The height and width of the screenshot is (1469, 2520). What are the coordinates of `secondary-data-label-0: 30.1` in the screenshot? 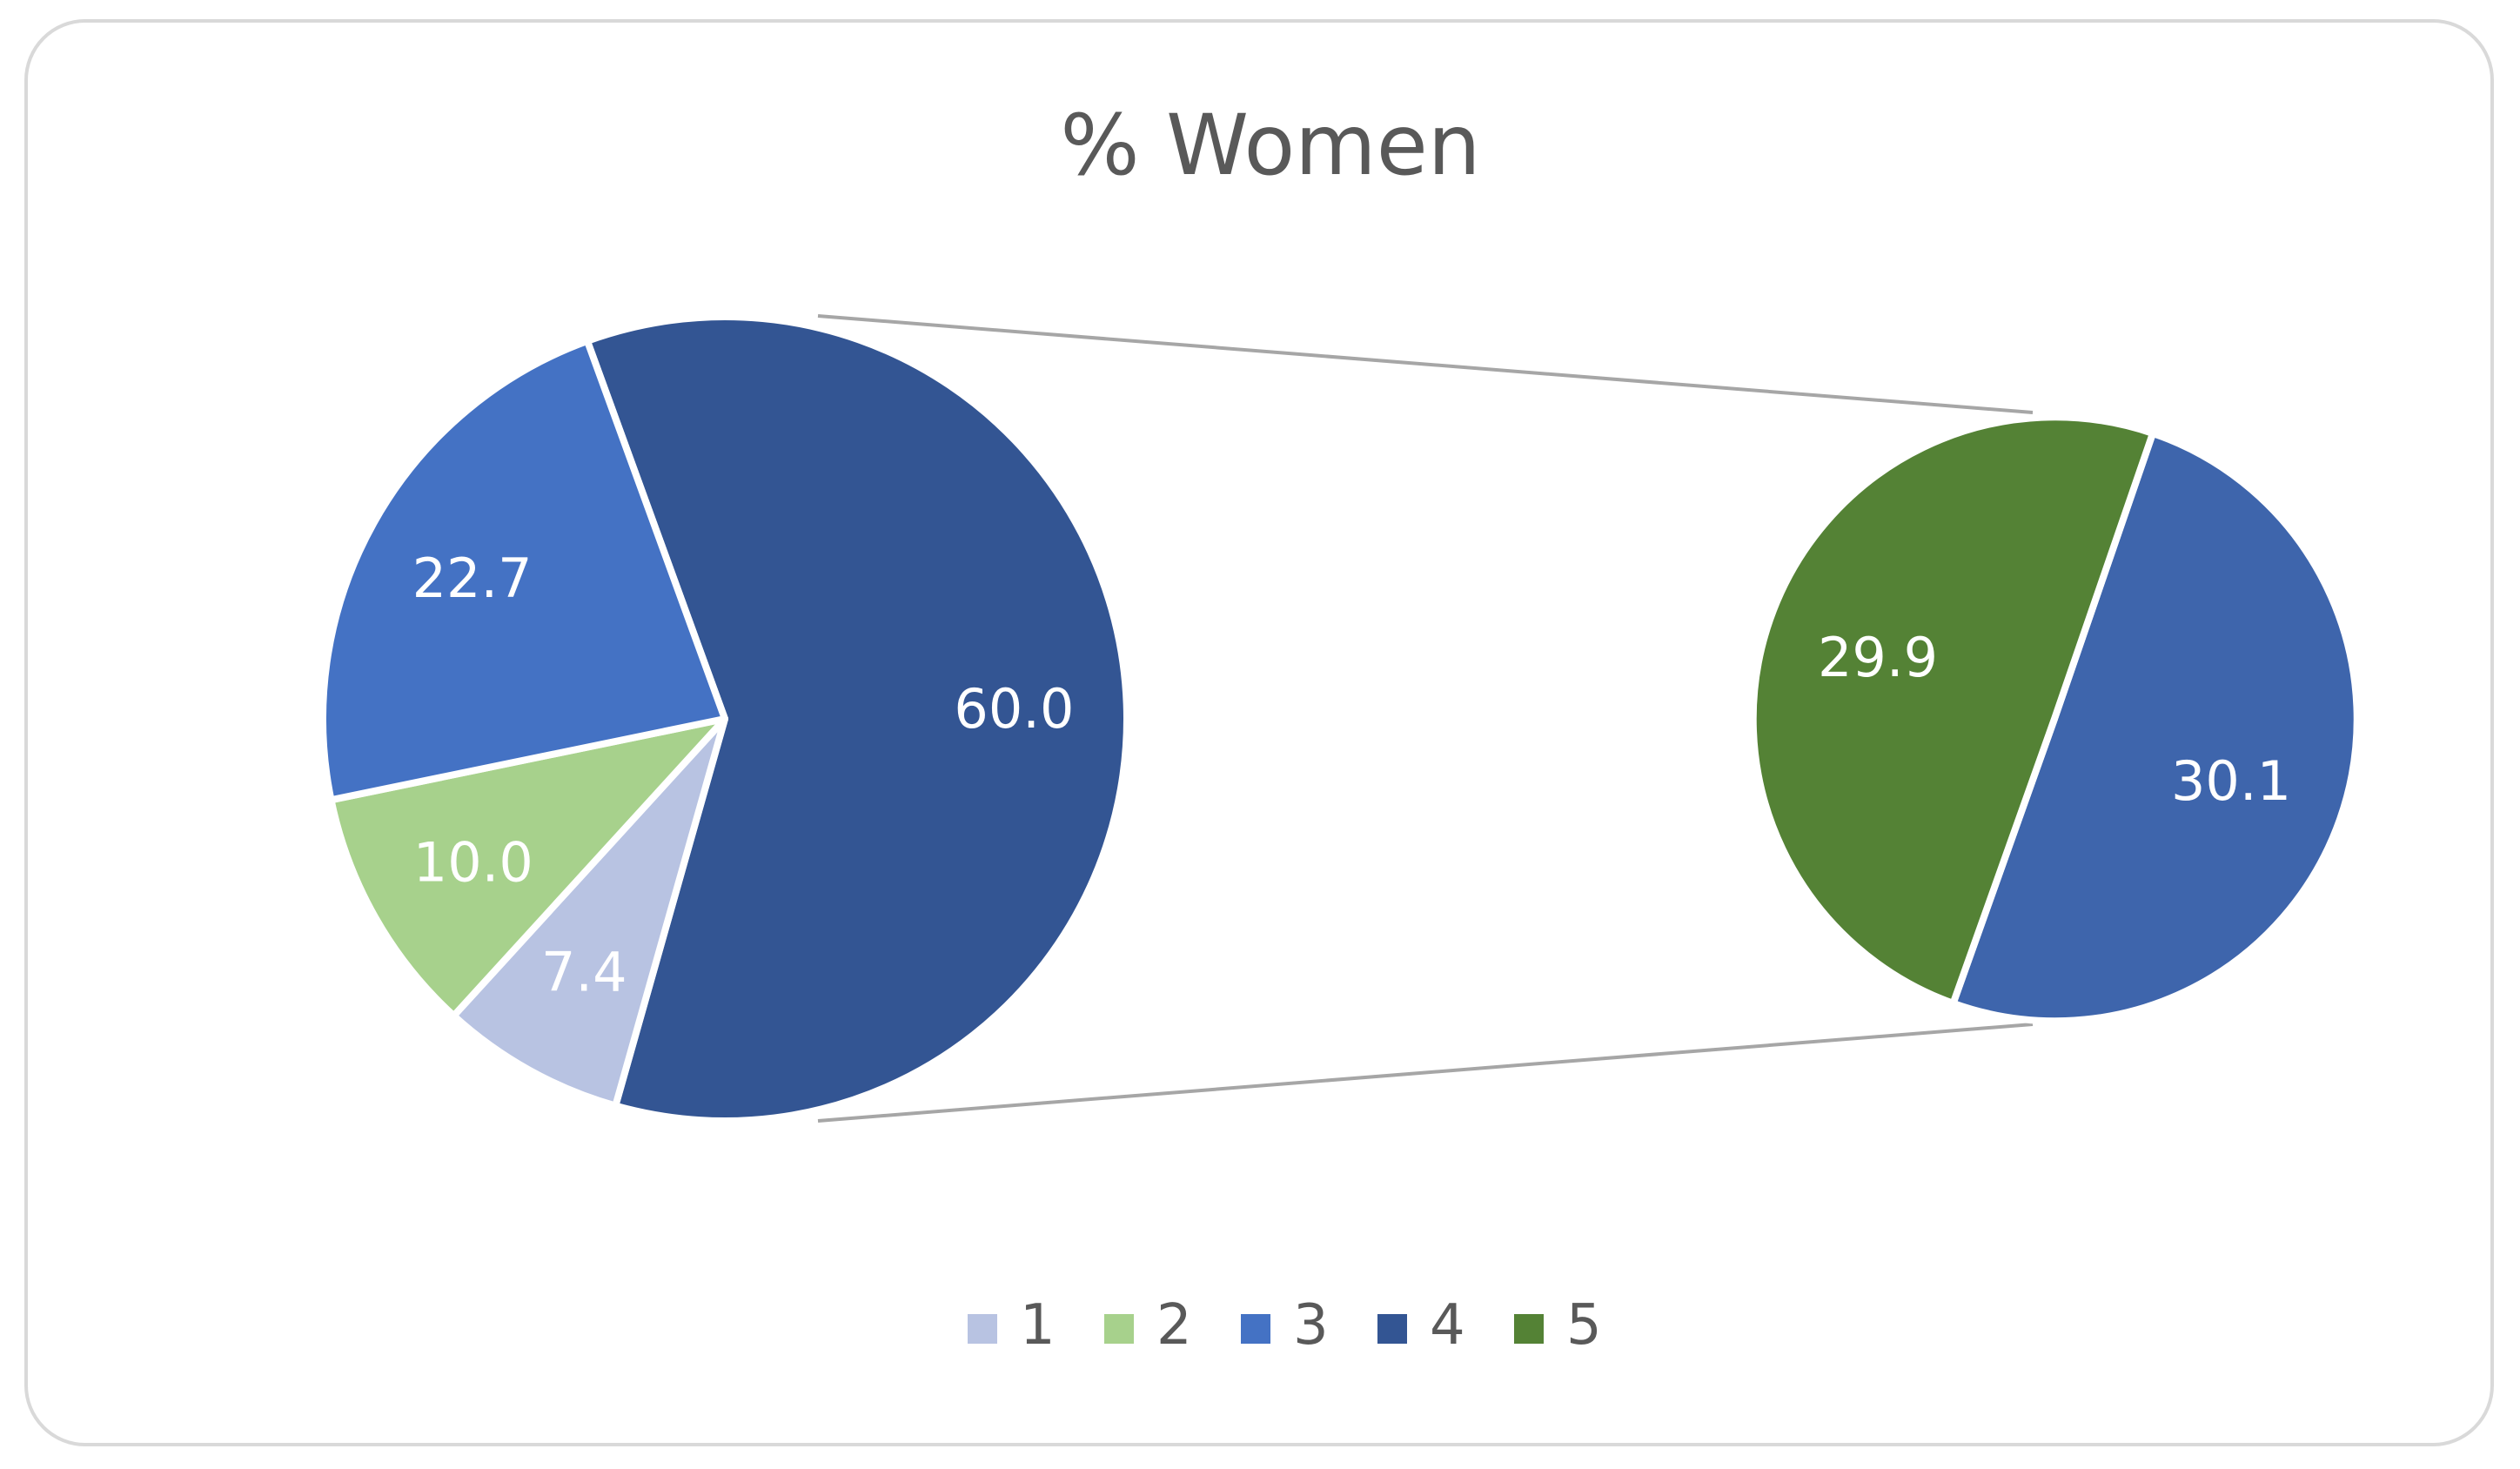 It's located at (2231, 781).